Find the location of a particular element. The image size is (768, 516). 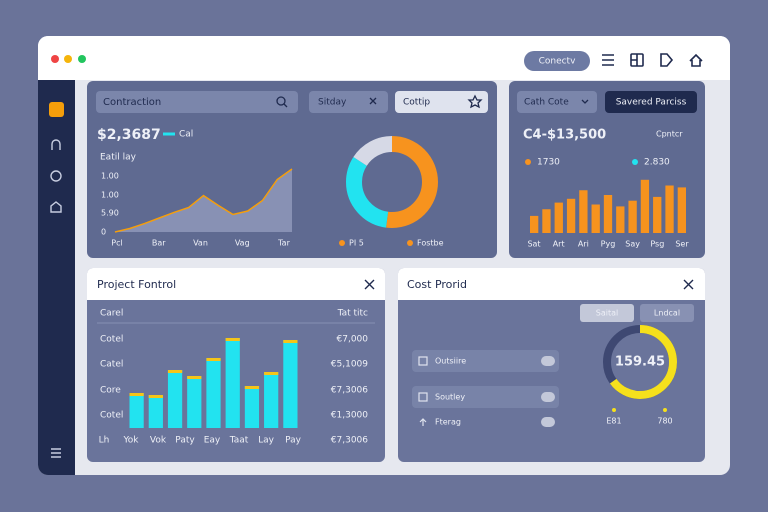

topbar-icons is located at coordinates (652, 60).